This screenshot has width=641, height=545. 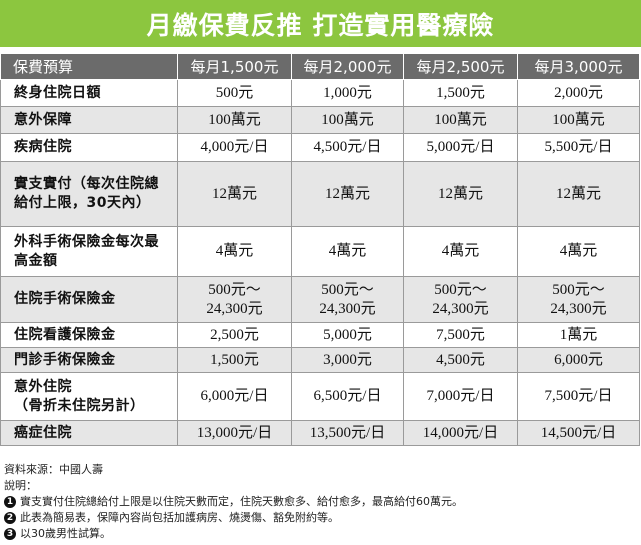 I want to click on header-plan-1500: 每月1,500元, so click(x=234, y=66).